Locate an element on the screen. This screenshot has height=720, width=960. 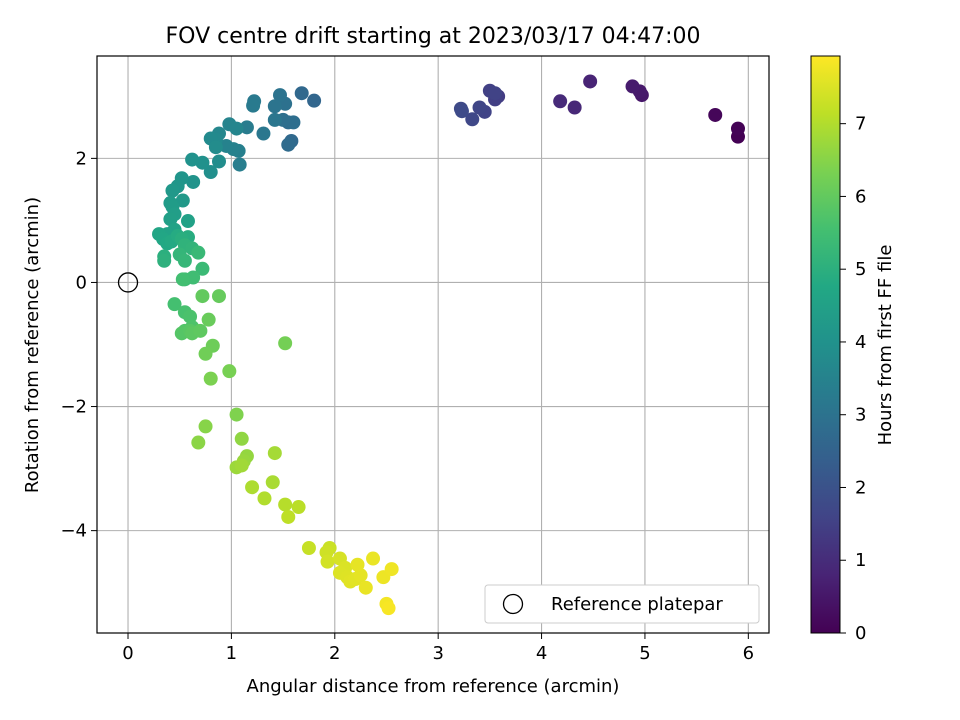
legend: Reference platepar is located at coordinates (622, 604).